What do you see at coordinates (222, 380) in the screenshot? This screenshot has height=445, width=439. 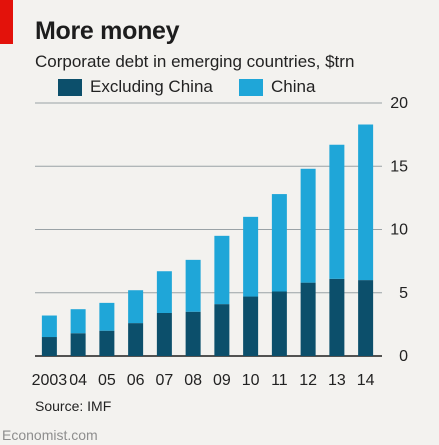 I see `x-tick-label: 09` at bounding box center [222, 380].